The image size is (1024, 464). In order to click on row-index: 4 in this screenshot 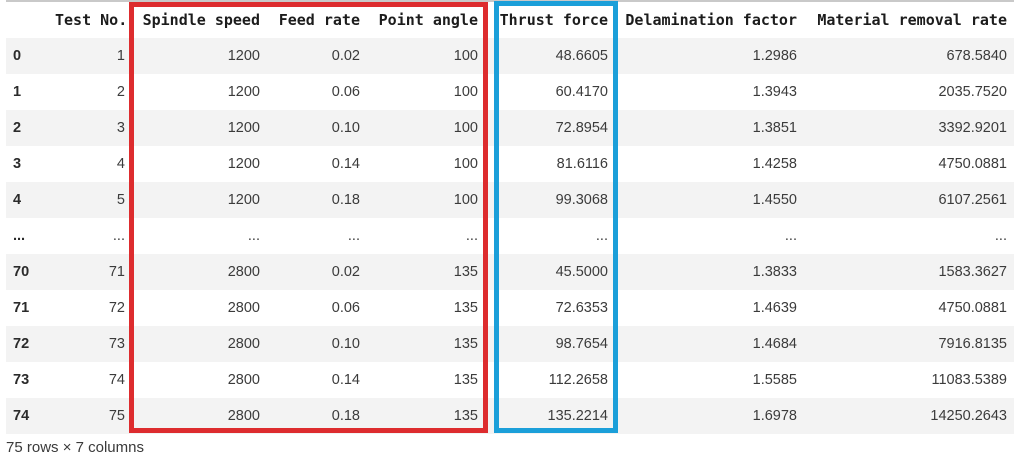, I will do `click(17, 200)`.